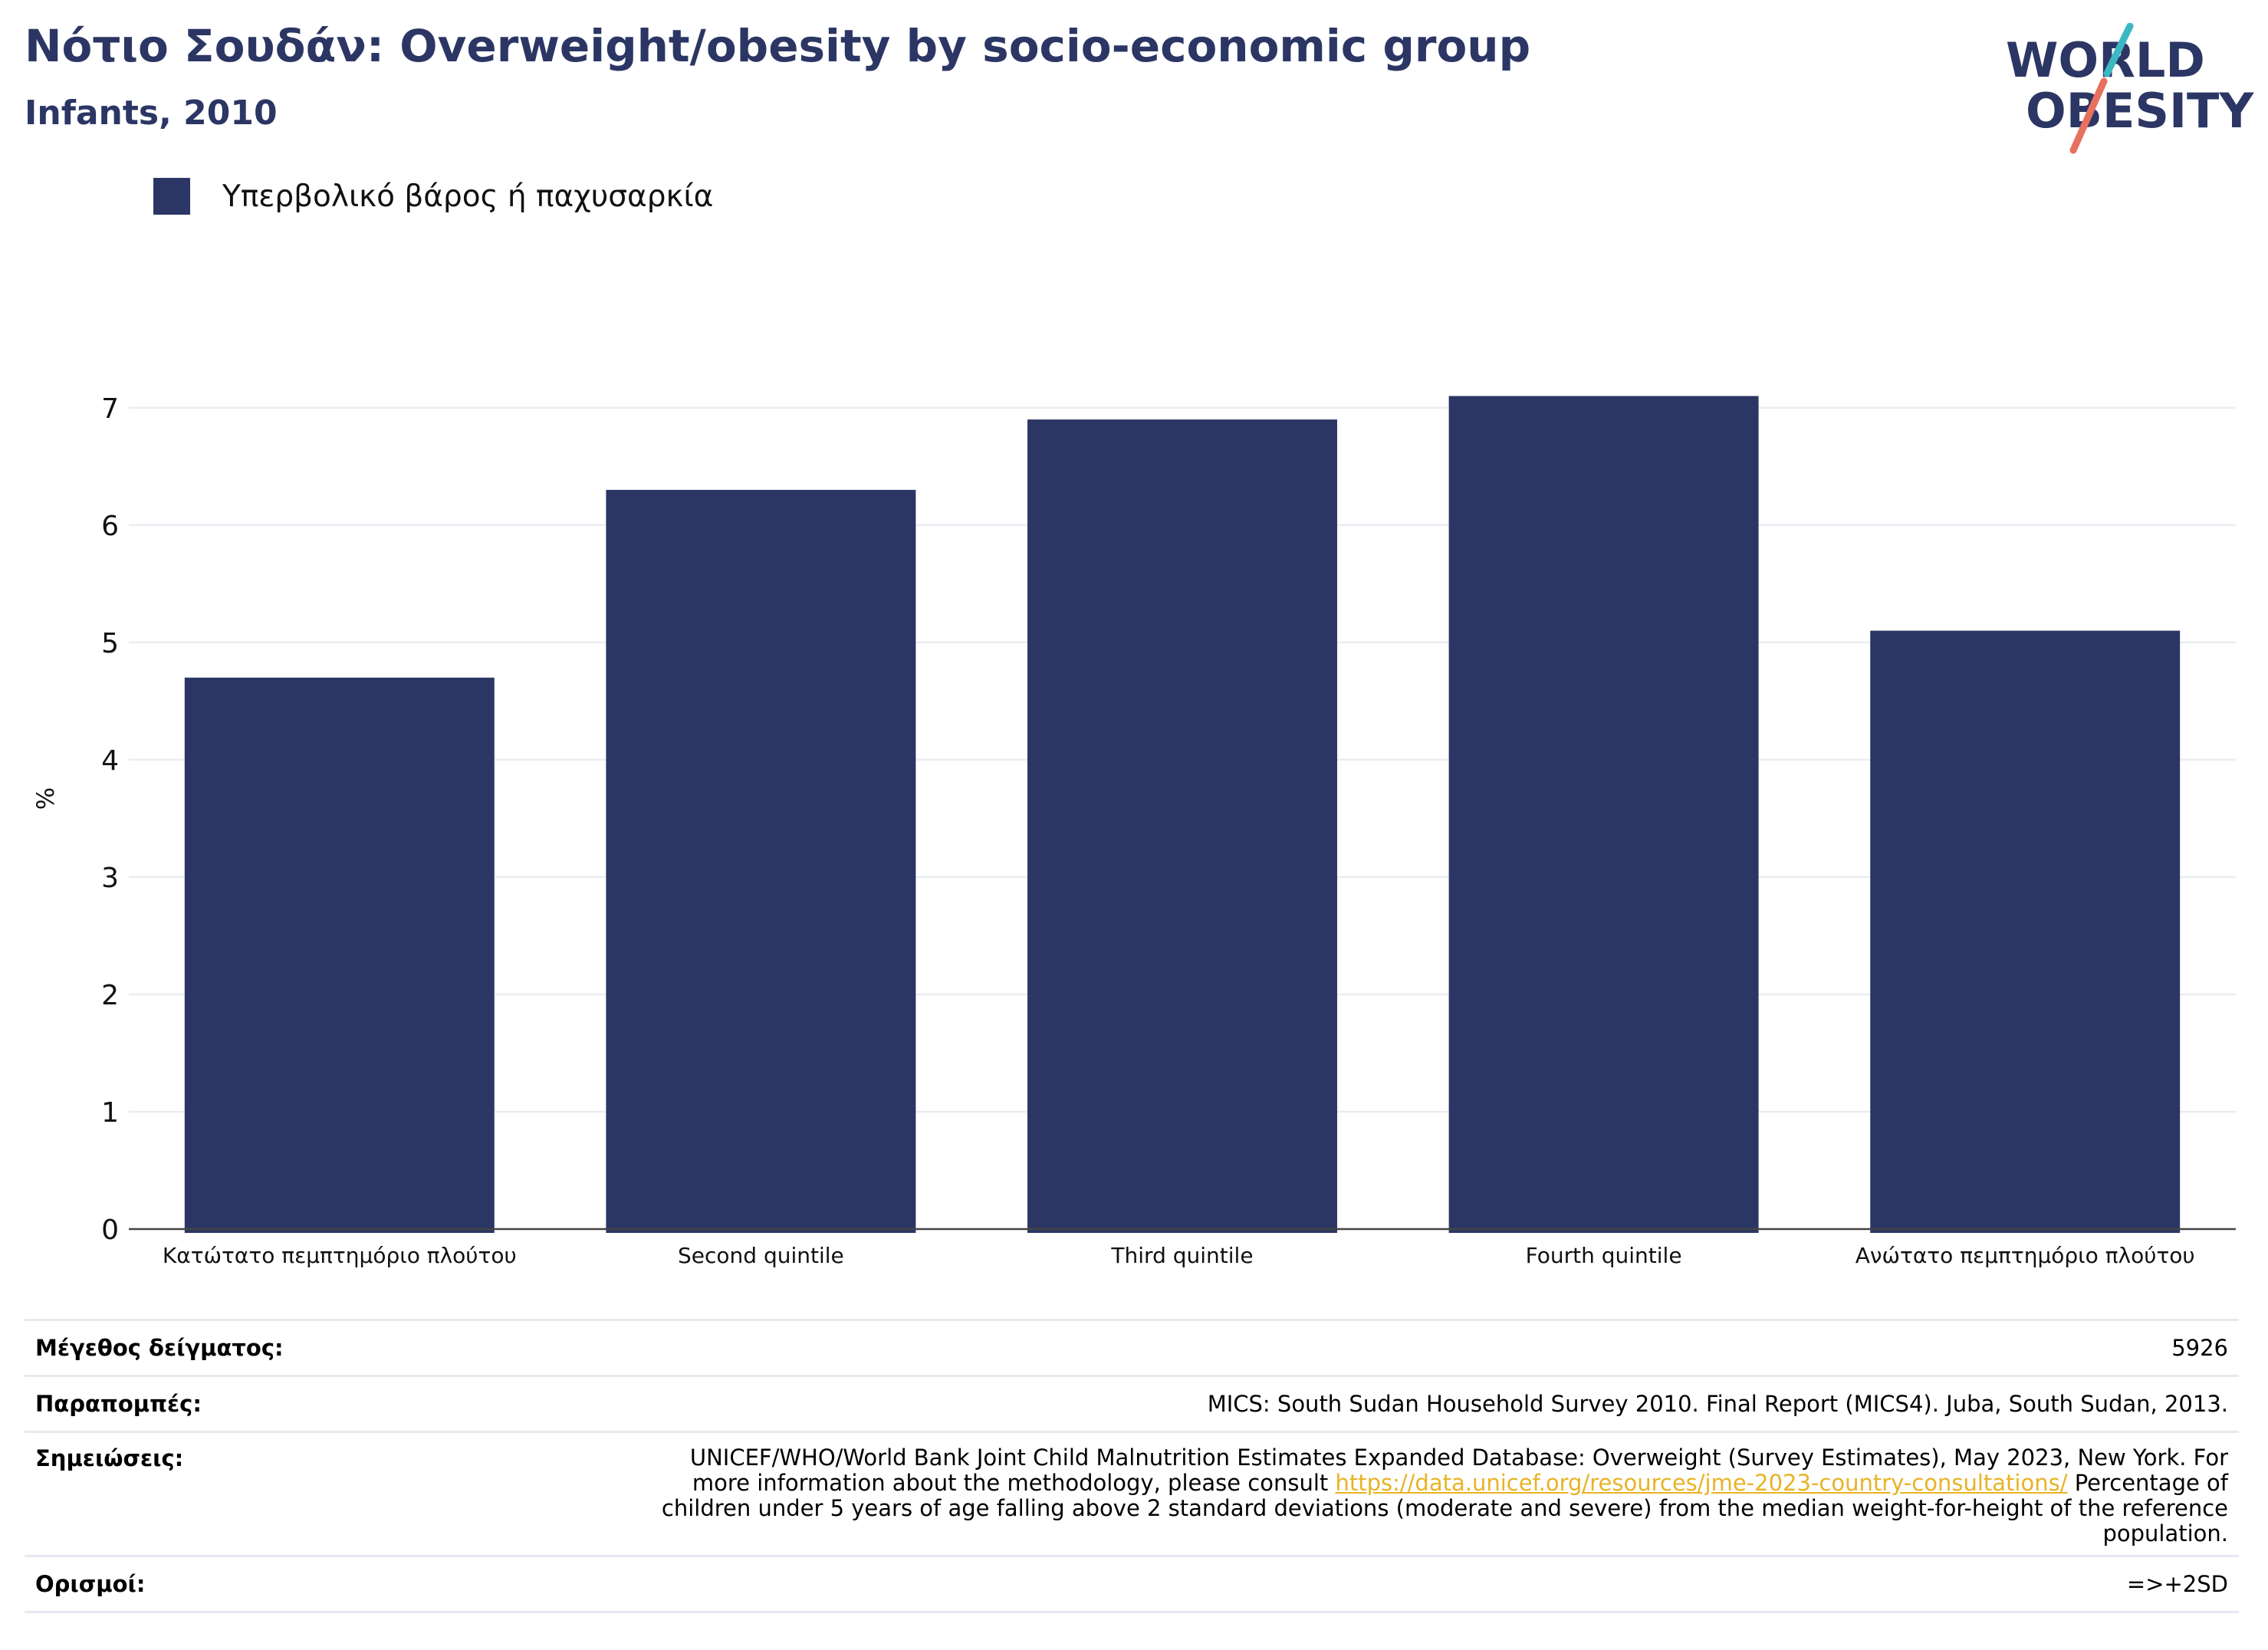  What do you see at coordinates (340, 1255) in the screenshot?
I see `x-tick-label: Κατώτατο πεμπτημόριο πλούτου` at bounding box center [340, 1255].